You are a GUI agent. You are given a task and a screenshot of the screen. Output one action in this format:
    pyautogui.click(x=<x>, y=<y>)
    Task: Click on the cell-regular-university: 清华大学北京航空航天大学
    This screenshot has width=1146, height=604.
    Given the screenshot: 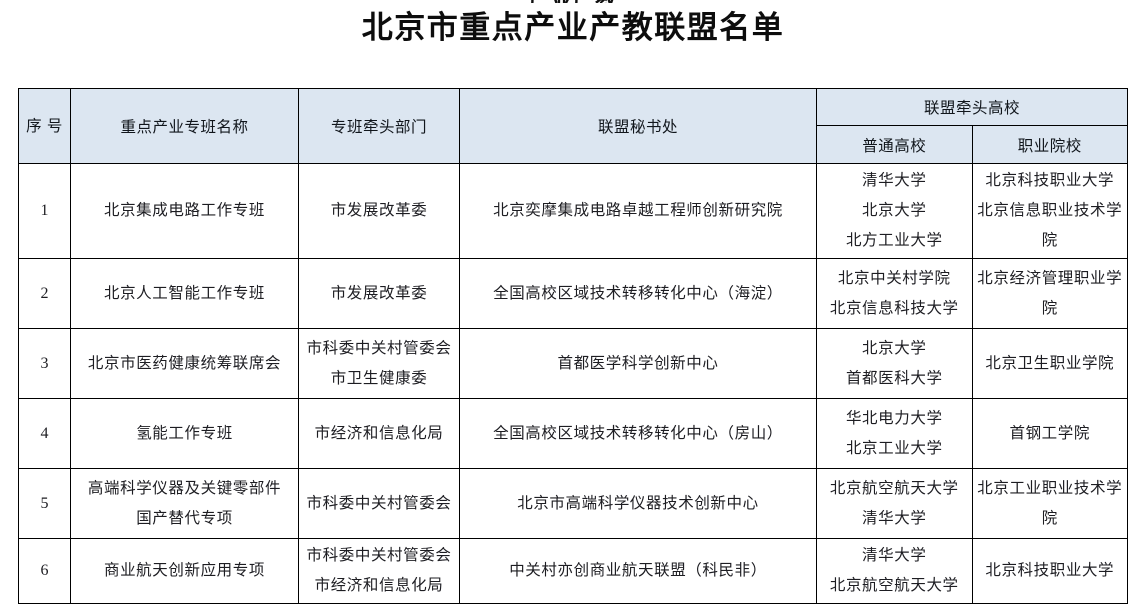 What is the action you would take?
    pyautogui.click(x=894, y=571)
    